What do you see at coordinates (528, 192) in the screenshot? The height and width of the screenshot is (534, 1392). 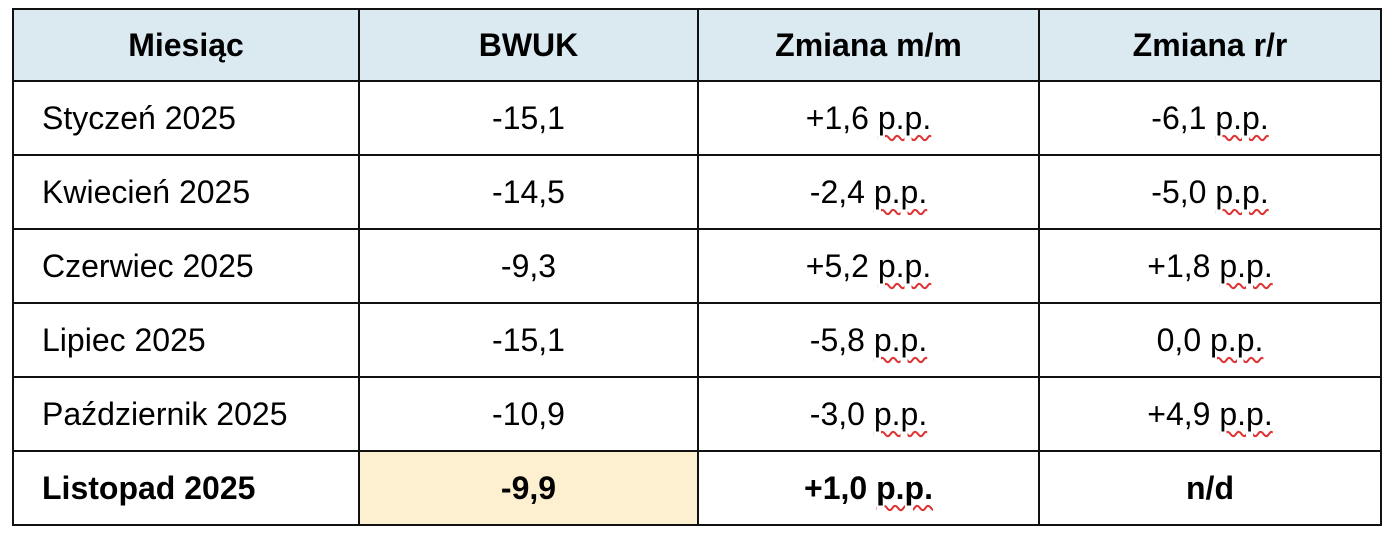 I see `value-cell: -14,5` at bounding box center [528, 192].